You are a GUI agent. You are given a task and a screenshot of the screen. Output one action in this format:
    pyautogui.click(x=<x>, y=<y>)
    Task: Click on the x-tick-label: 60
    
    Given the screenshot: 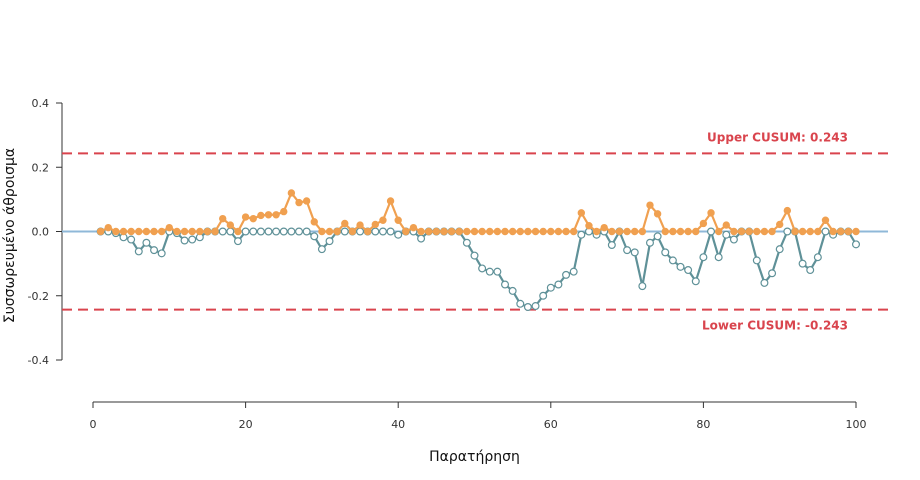 What is the action you would take?
    pyautogui.click(x=551, y=424)
    